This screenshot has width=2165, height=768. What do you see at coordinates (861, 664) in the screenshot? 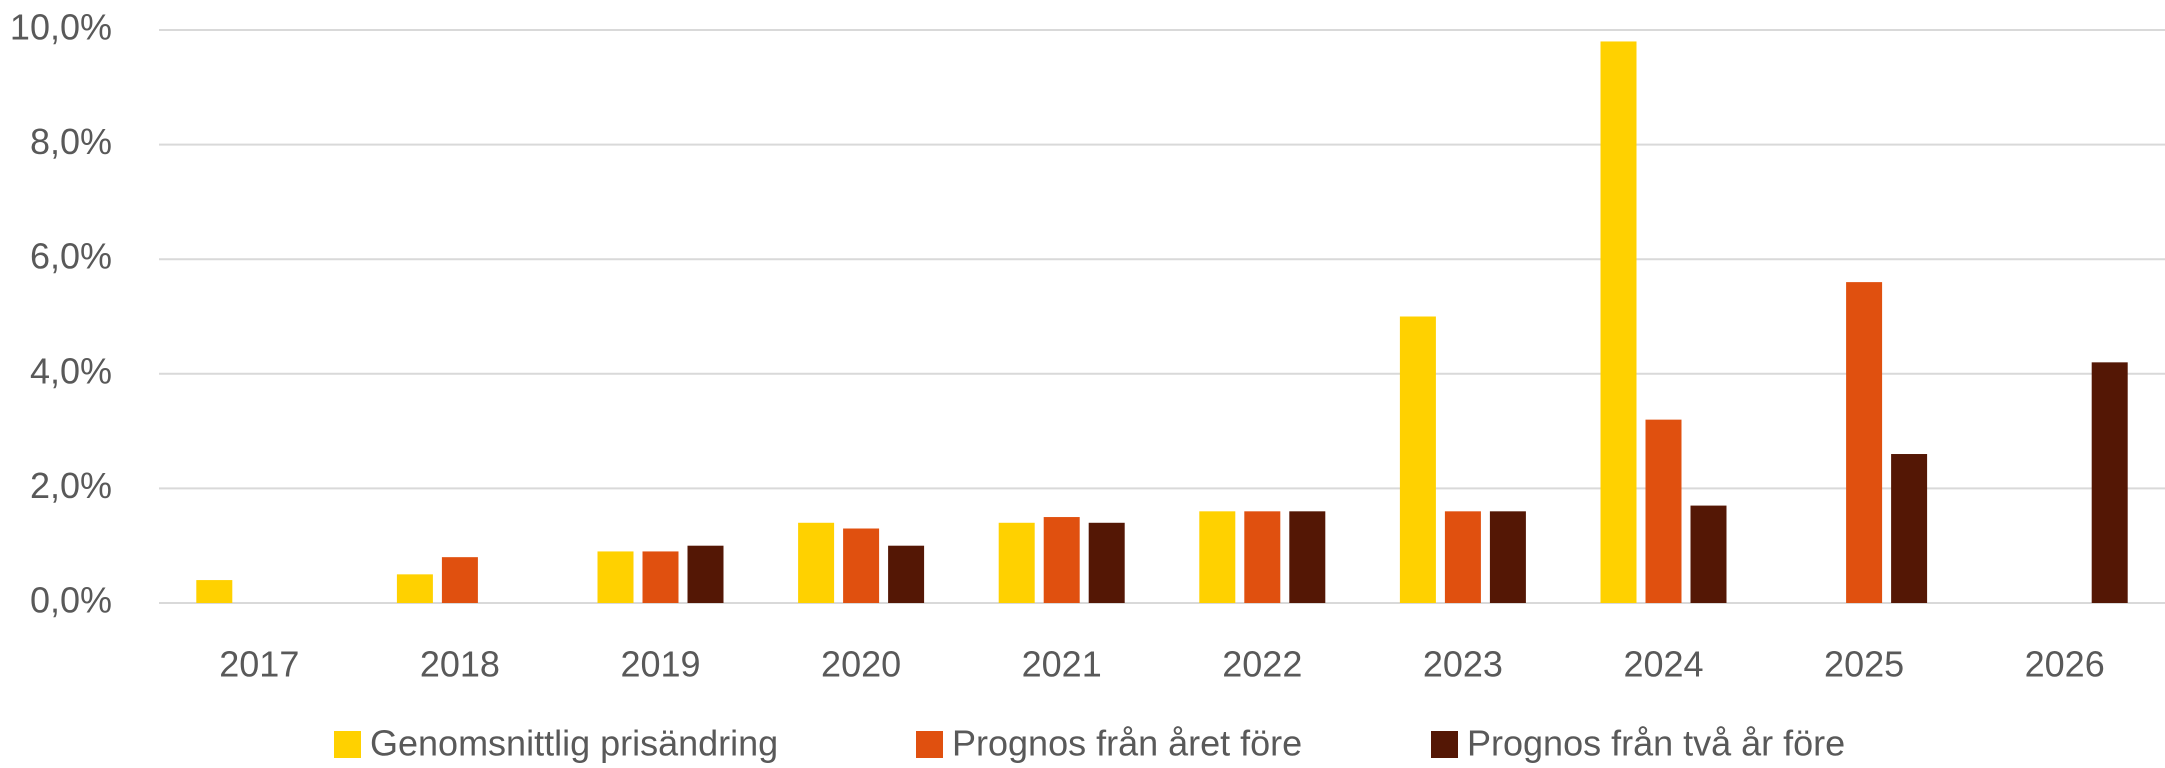
I see `x-tick-label: 2020` at bounding box center [861, 664].